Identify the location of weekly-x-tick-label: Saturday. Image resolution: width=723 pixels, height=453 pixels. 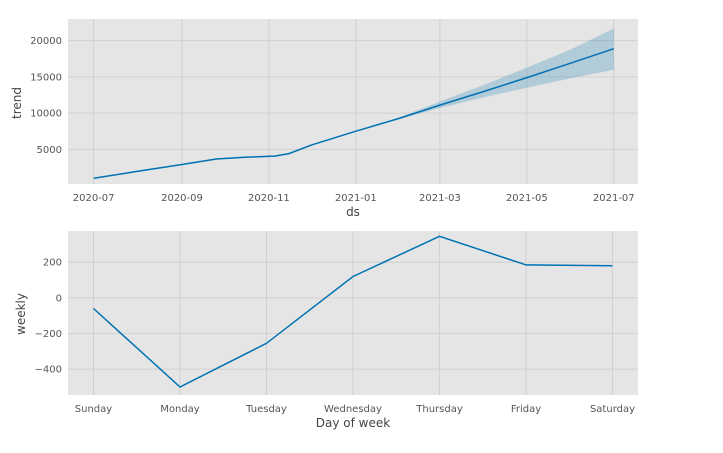
(612, 409).